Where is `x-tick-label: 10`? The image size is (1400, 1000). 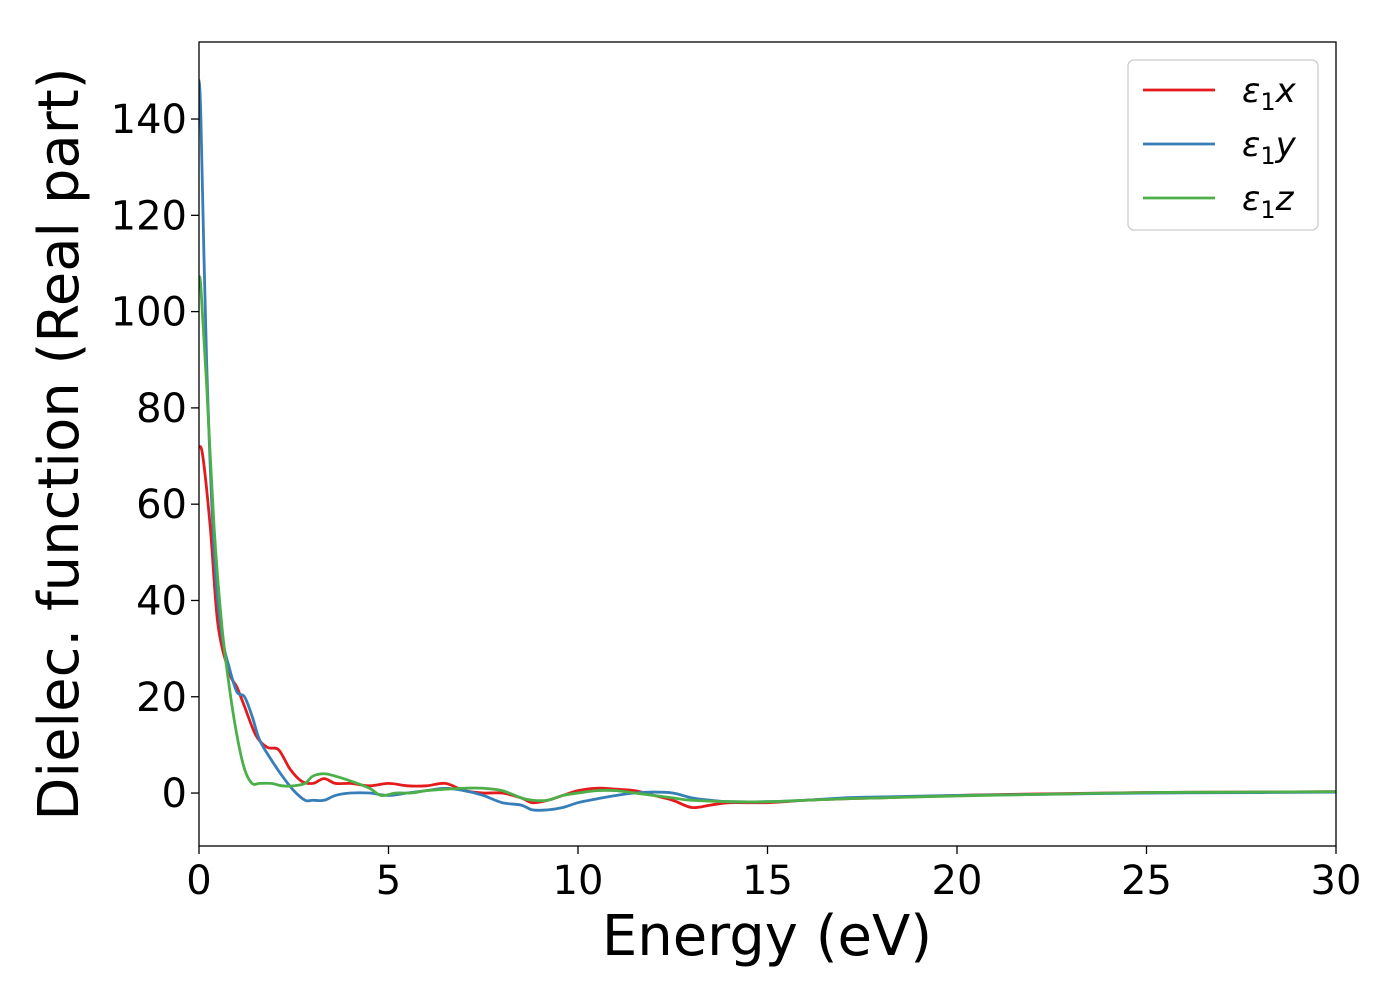 x-tick-label: 10 is located at coordinates (578, 881).